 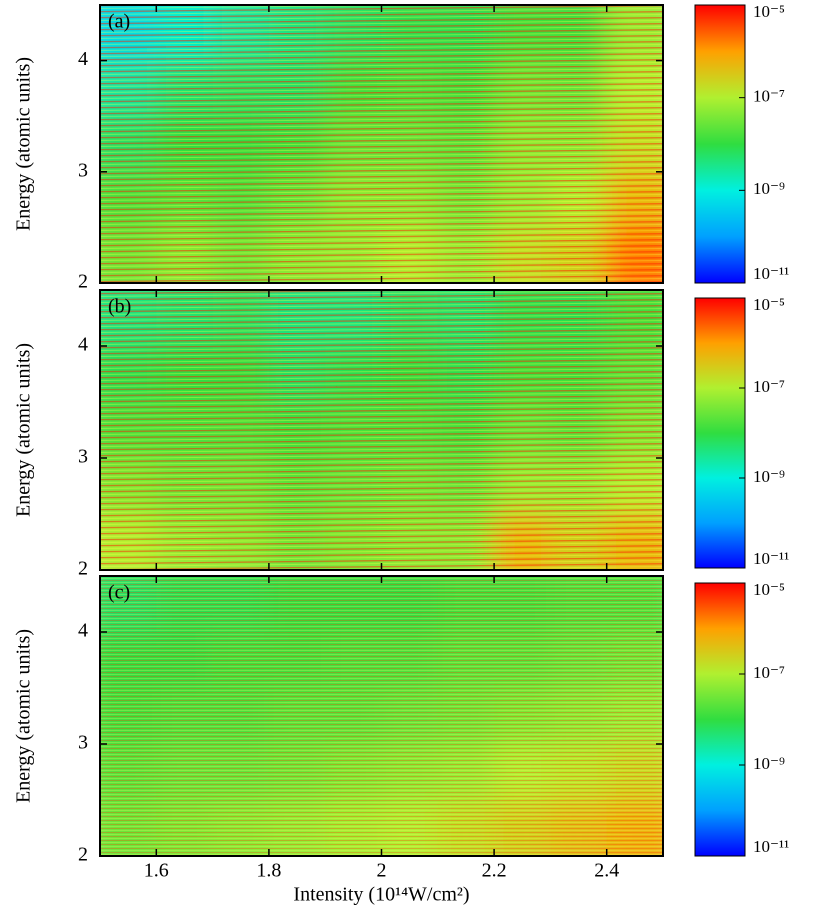 I want to click on x-tick-label: 2.2, so click(x=494, y=871).